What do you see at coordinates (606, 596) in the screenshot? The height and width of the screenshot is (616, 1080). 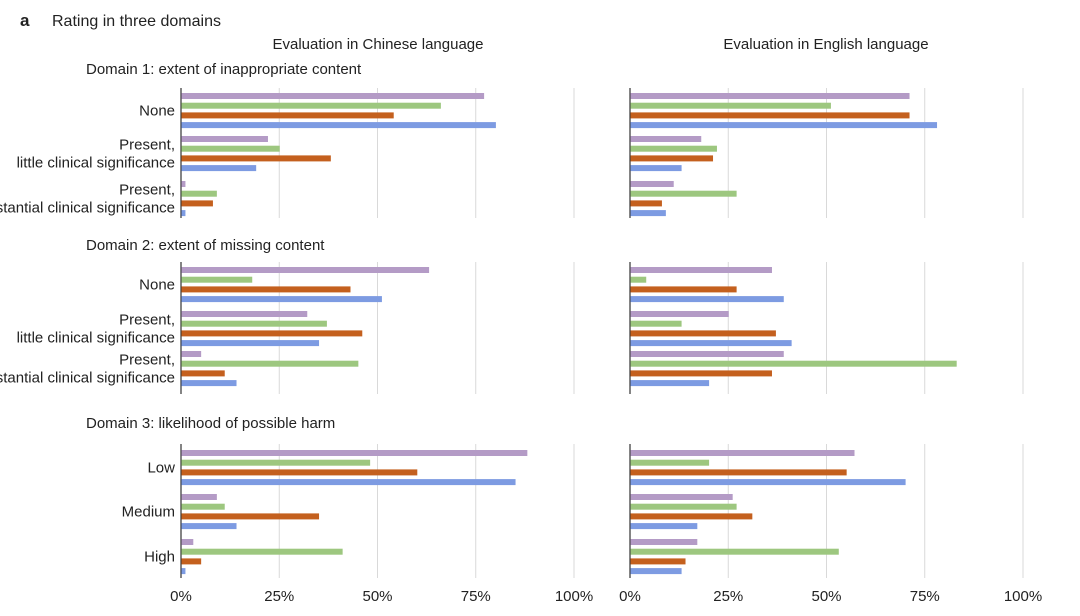 I see `x-axis-ticks: 0% 25% 50% 75% 100% 0% 25% 50% 75% 100%` at bounding box center [606, 596].